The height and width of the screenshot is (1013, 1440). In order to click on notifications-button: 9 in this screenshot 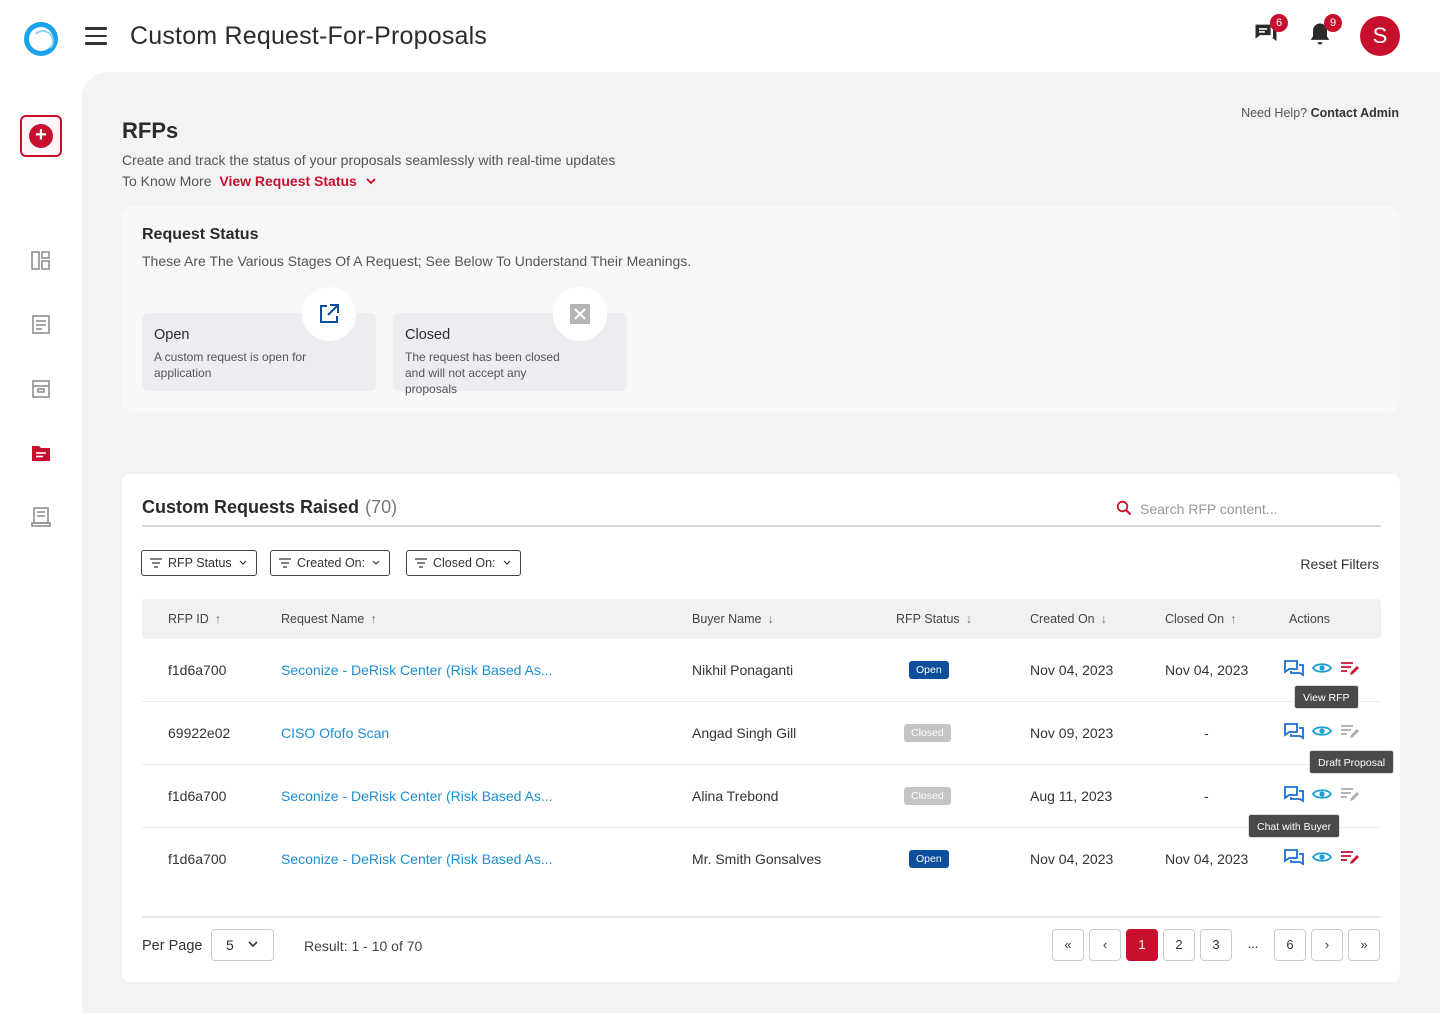, I will do `click(1324, 32)`.